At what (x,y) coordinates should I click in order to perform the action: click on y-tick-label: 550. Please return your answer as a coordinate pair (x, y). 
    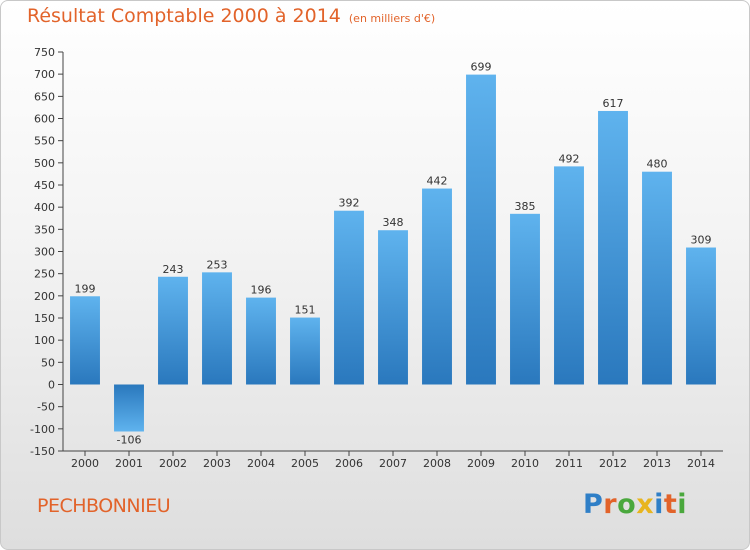
    Looking at the image, I should click on (44, 141).